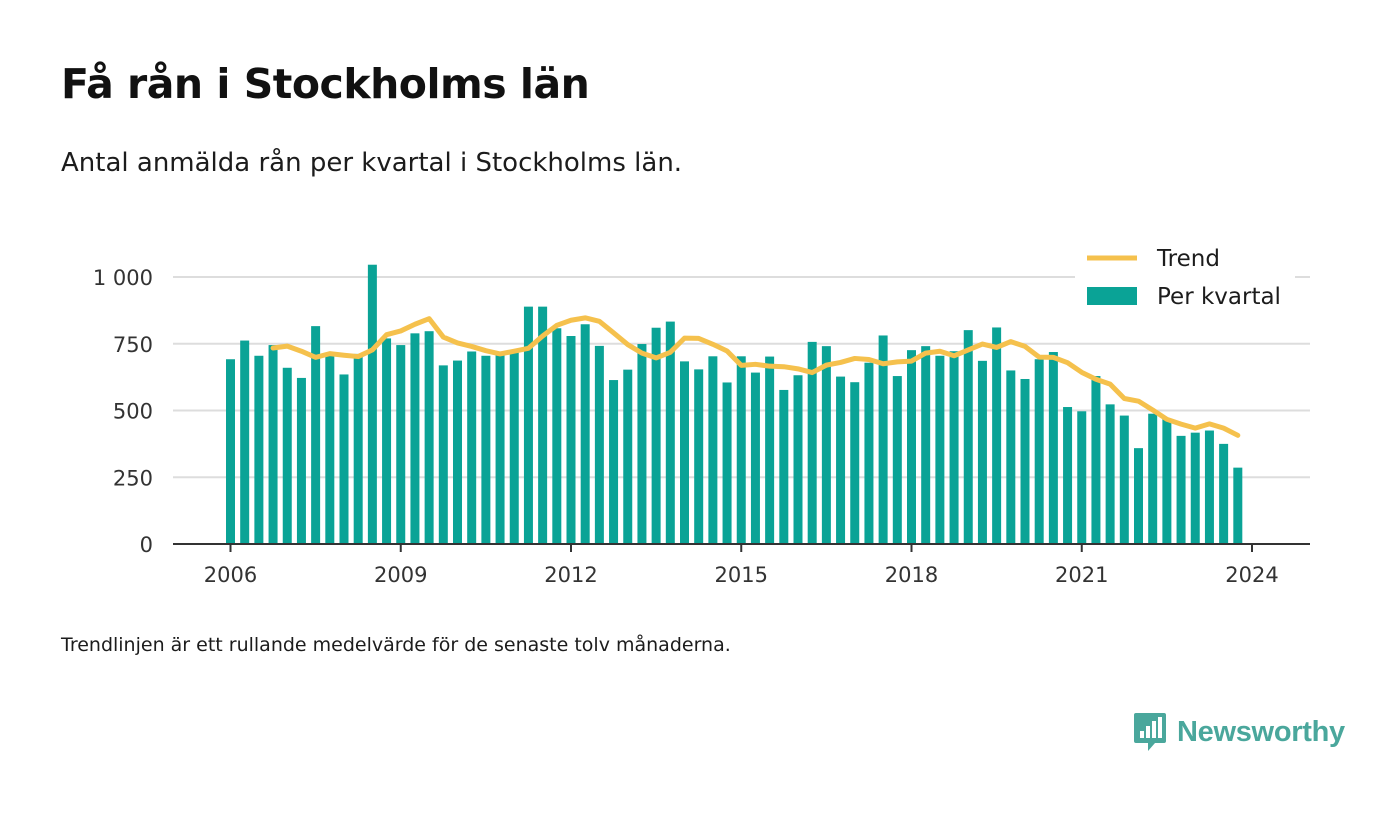  I want to click on x-tick-label: 2015, so click(741, 575).